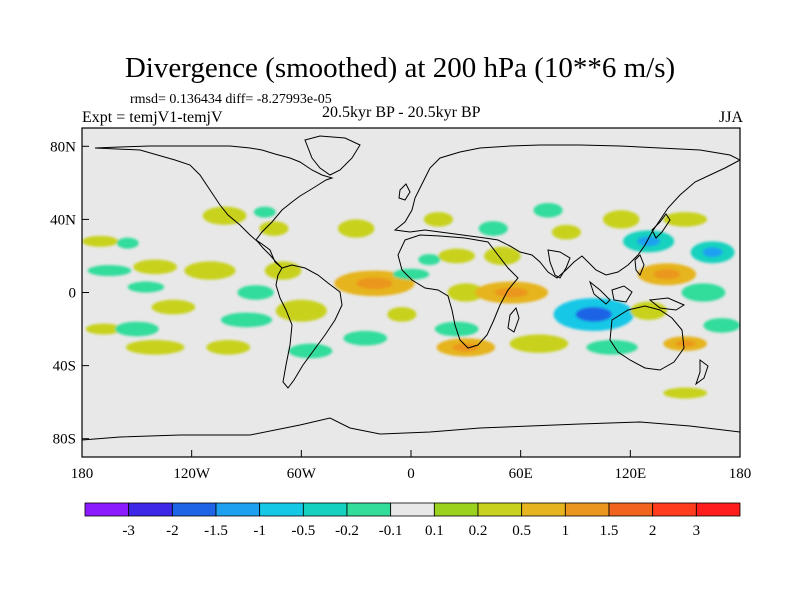 Image resolution: width=800 pixels, height=600 pixels. I want to click on x-tick-label-4: 60E, so click(521, 474).